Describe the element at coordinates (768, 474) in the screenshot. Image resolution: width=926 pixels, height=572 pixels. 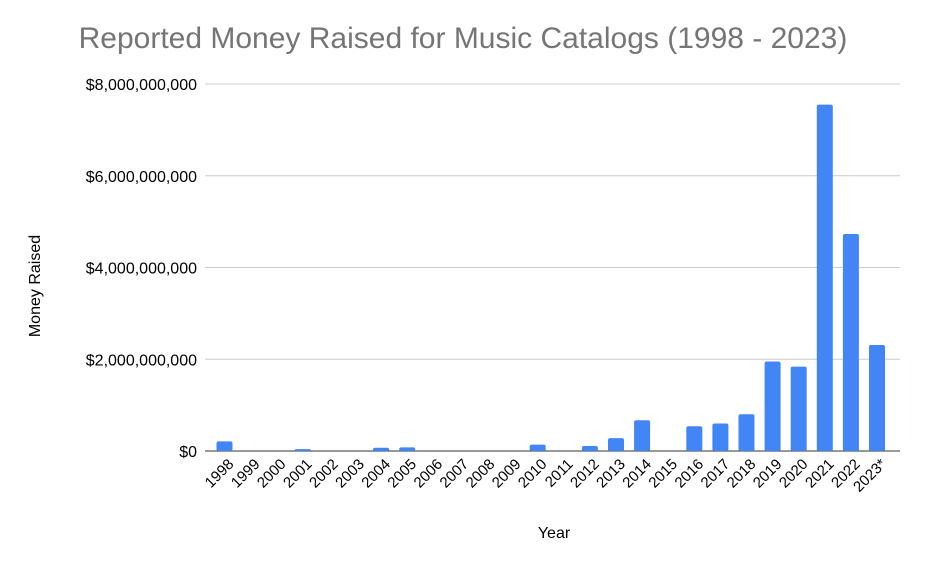
I see `x-tick-label: 2019` at that location.